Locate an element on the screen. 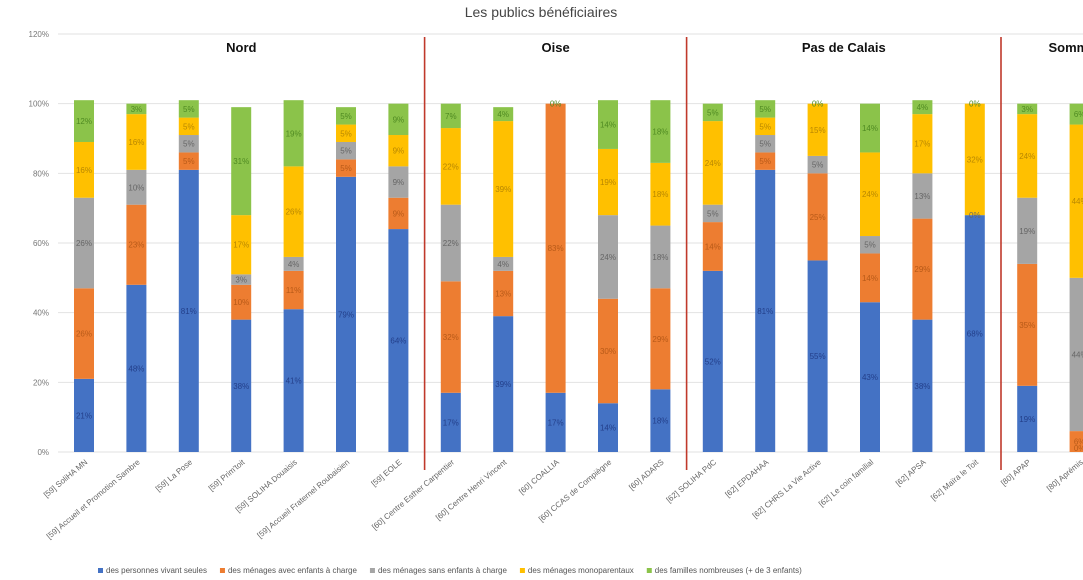 The width and height of the screenshot is (1083, 580). y-tick-label: 100% is located at coordinates (39, 104).